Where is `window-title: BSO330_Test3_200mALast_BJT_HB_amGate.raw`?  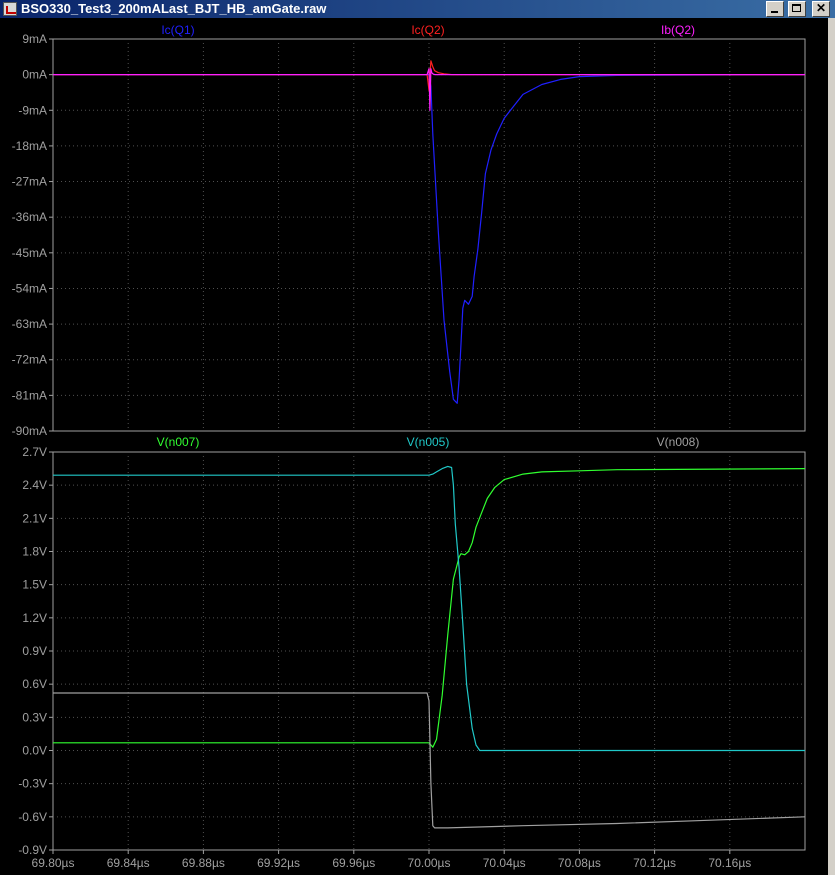
window-title: BSO330_Test3_200mALast_BJT_HB_amGate.raw is located at coordinates (174, 8).